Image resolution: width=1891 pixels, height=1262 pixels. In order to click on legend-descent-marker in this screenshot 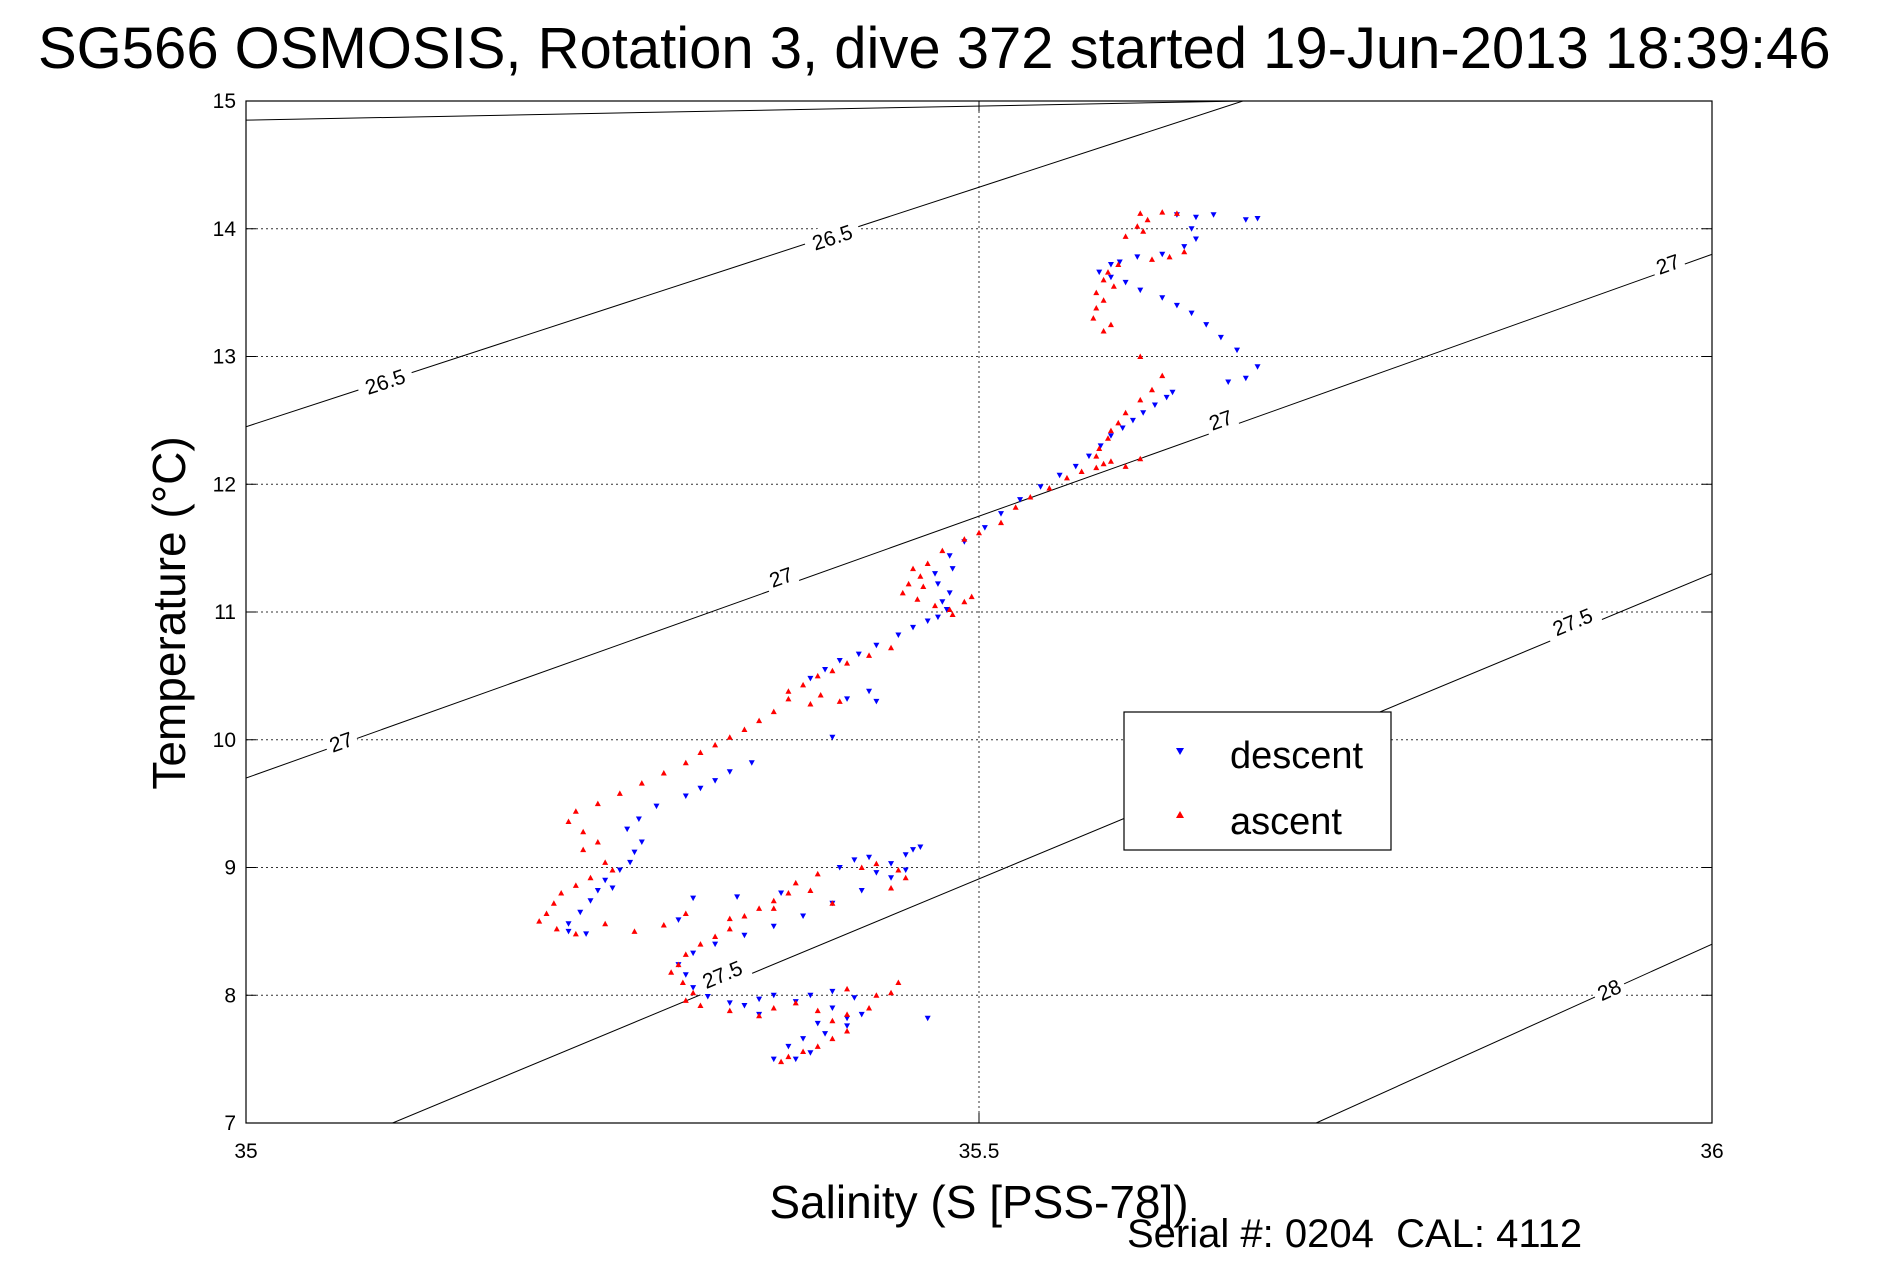, I will do `click(1180, 751)`.